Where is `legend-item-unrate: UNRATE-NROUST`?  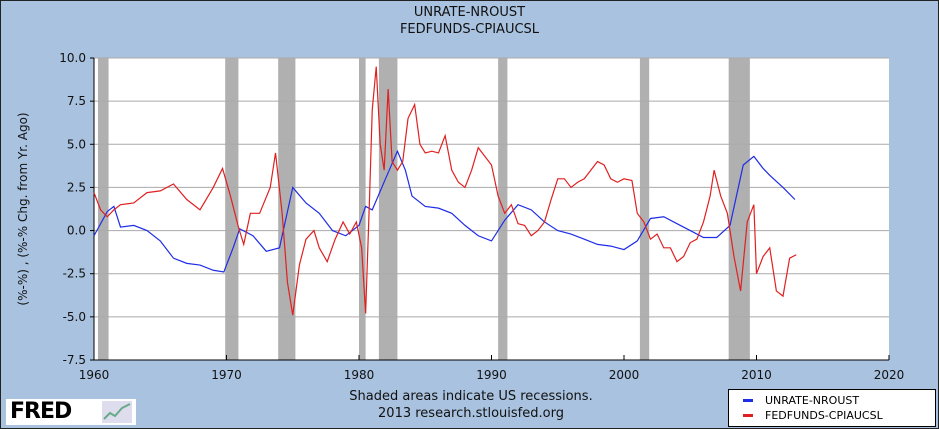 legend-item-unrate: UNRATE-NROUST is located at coordinates (801, 400).